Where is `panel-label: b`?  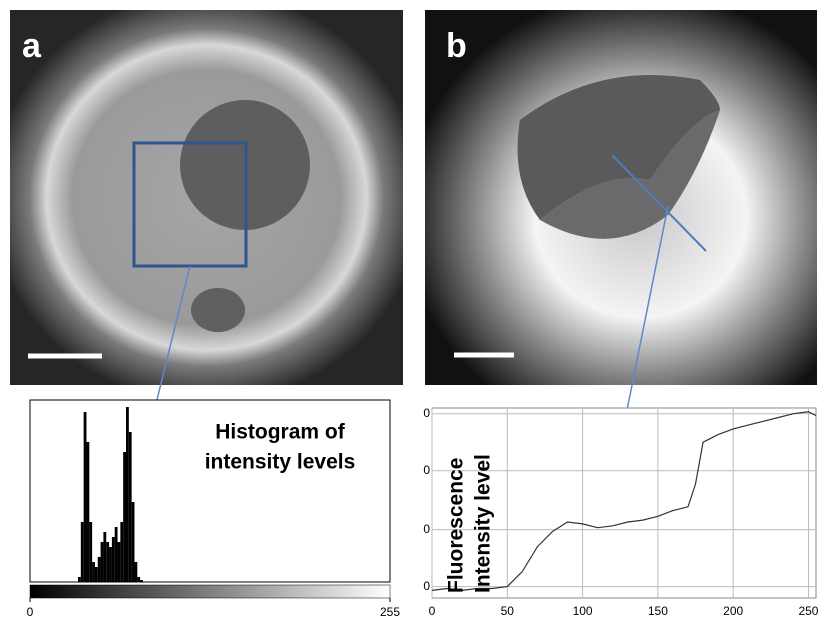
panel-label: b is located at coordinates (456, 46).